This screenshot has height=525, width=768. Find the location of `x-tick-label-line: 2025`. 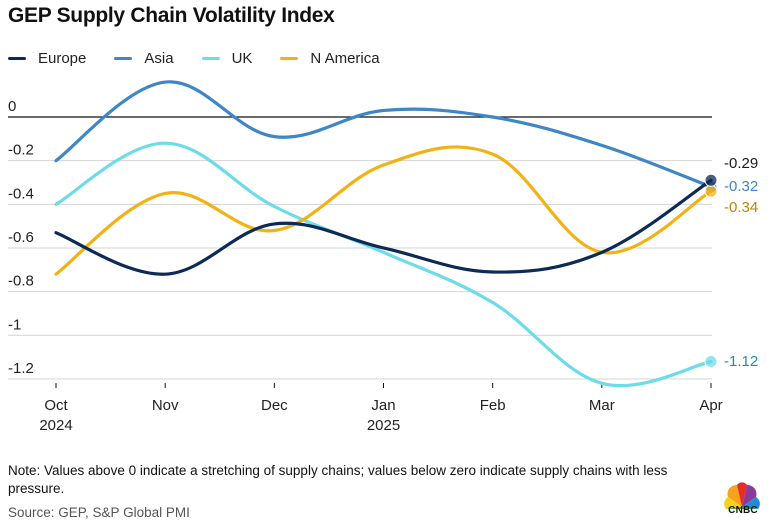

x-tick-label-line: 2025 is located at coordinates (383, 425).